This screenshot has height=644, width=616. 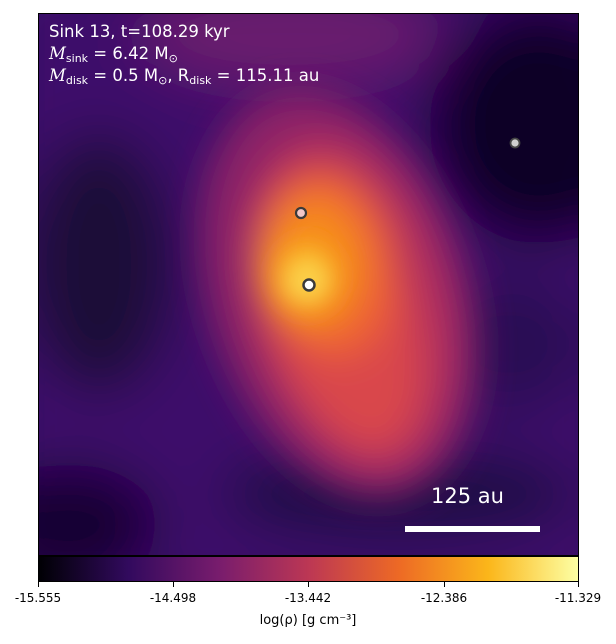 I want to click on colorbar-tick-label: -11.329, so click(x=578, y=598).